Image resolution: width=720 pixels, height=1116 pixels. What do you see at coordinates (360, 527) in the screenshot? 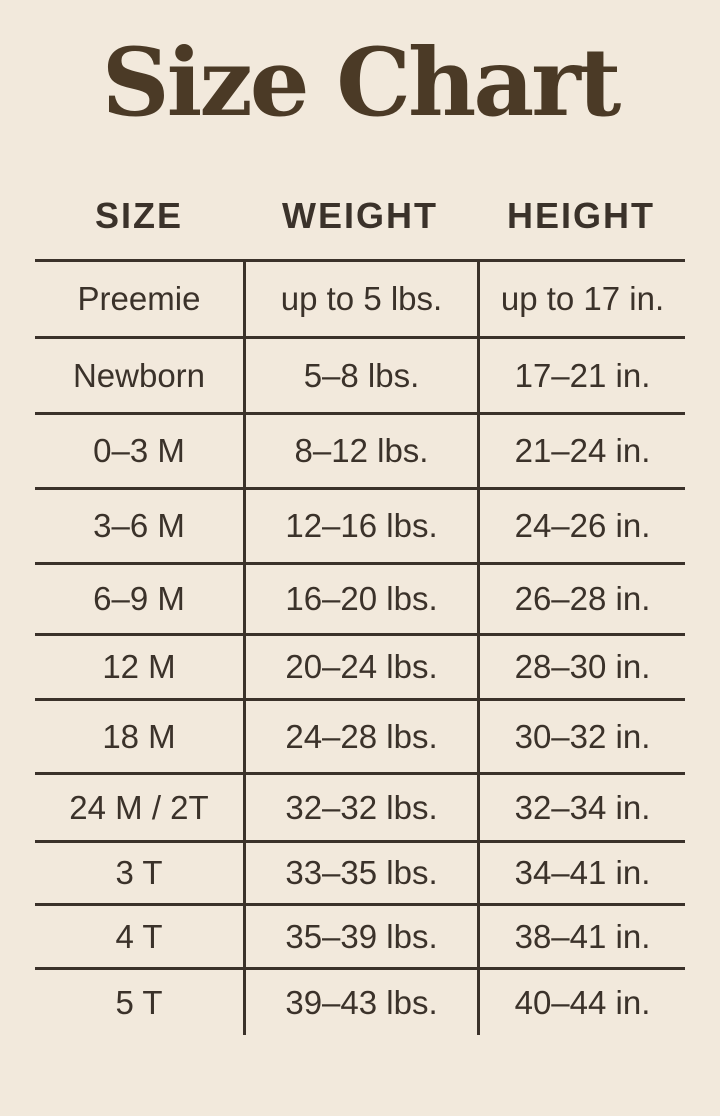
I see `cell-weight: 12–16 lbs.` at bounding box center [360, 527].